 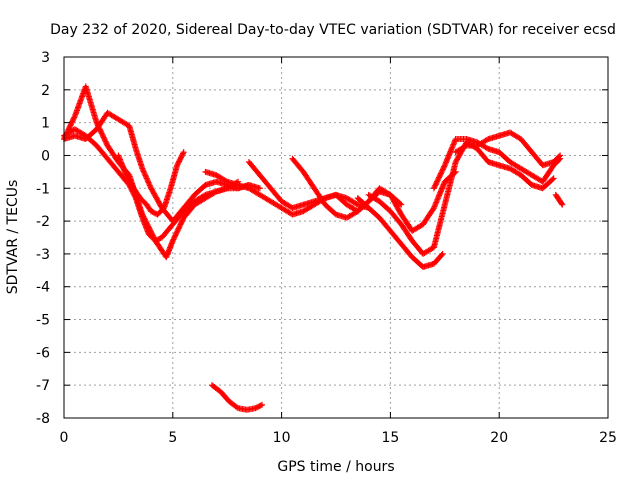 What do you see at coordinates (43, 189) in the screenshot?
I see `y-tick-label: -1` at bounding box center [43, 189].